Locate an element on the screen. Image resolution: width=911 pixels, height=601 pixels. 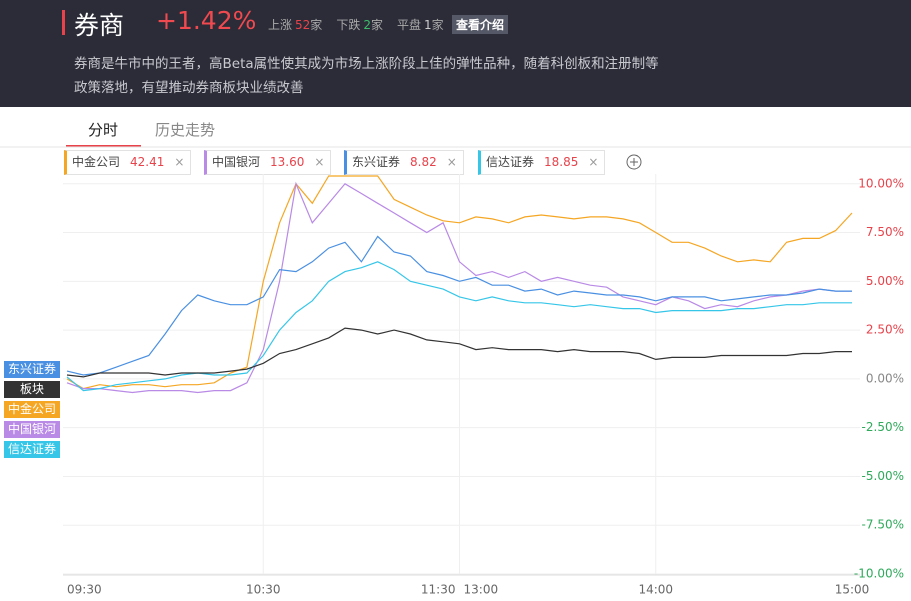
series-tag: 东兴证券 is located at coordinates (32, 369).